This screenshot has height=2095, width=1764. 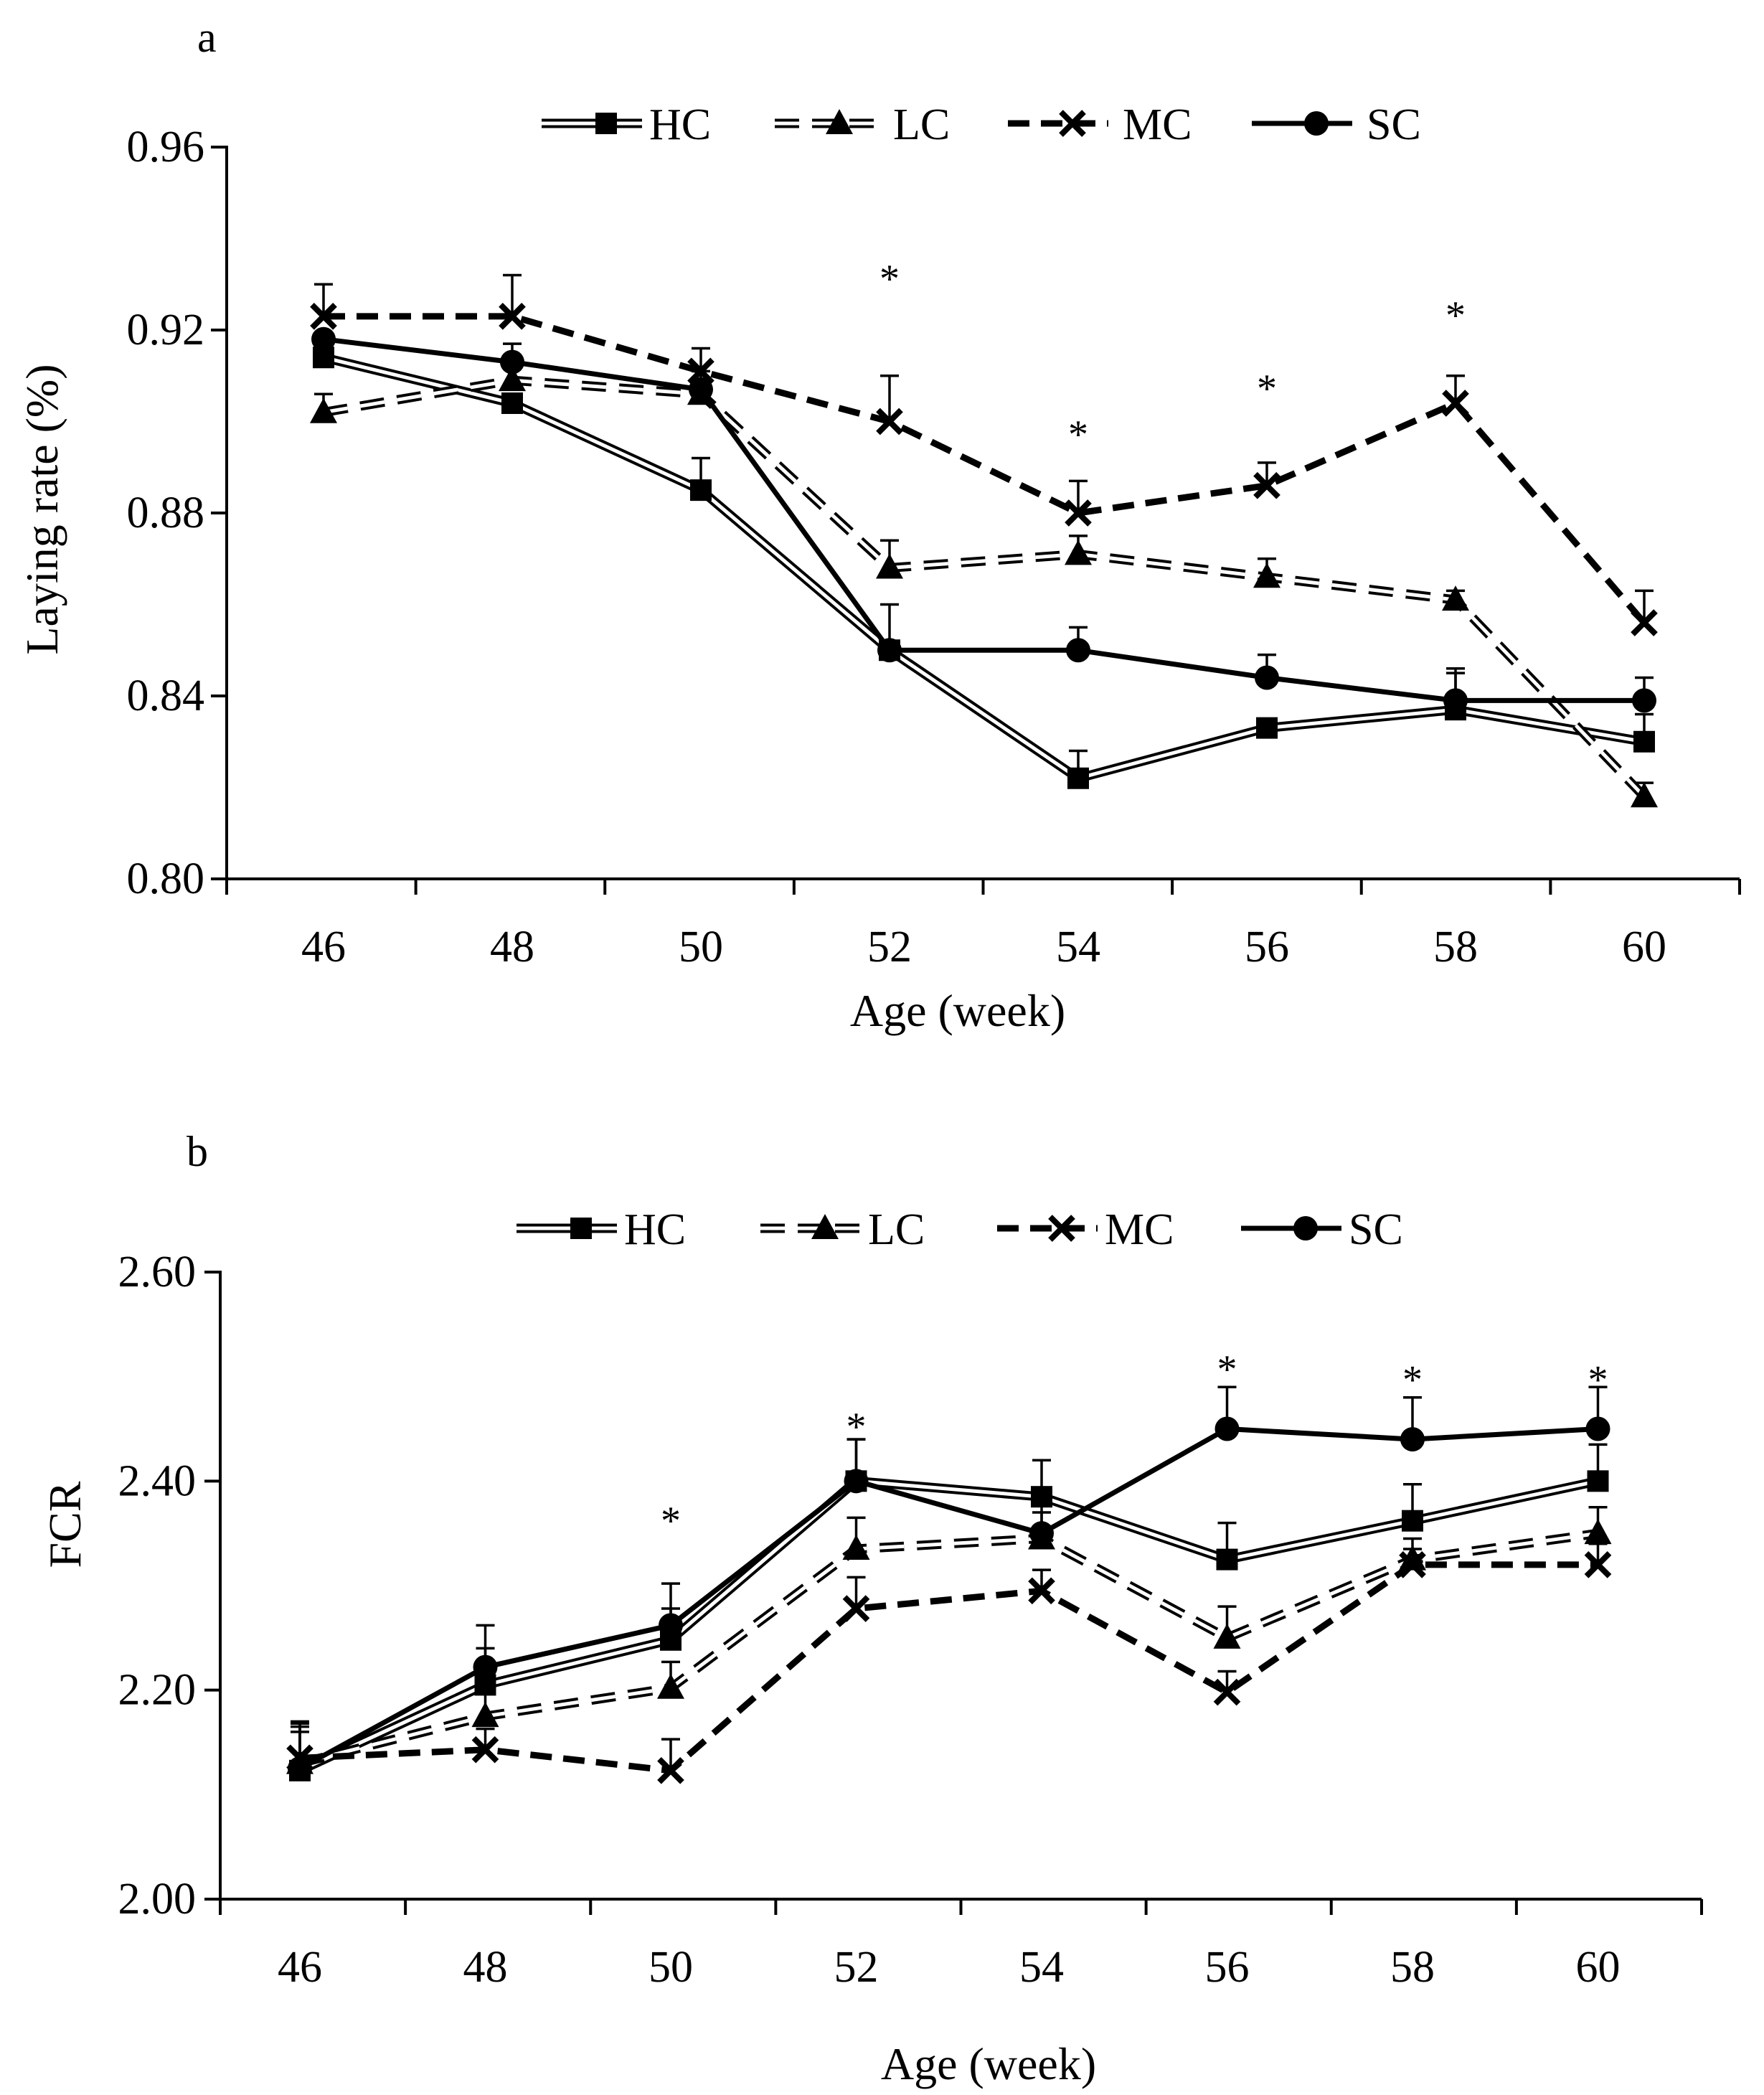 I want to click on series-line-MC, so click(x=948, y=1667).